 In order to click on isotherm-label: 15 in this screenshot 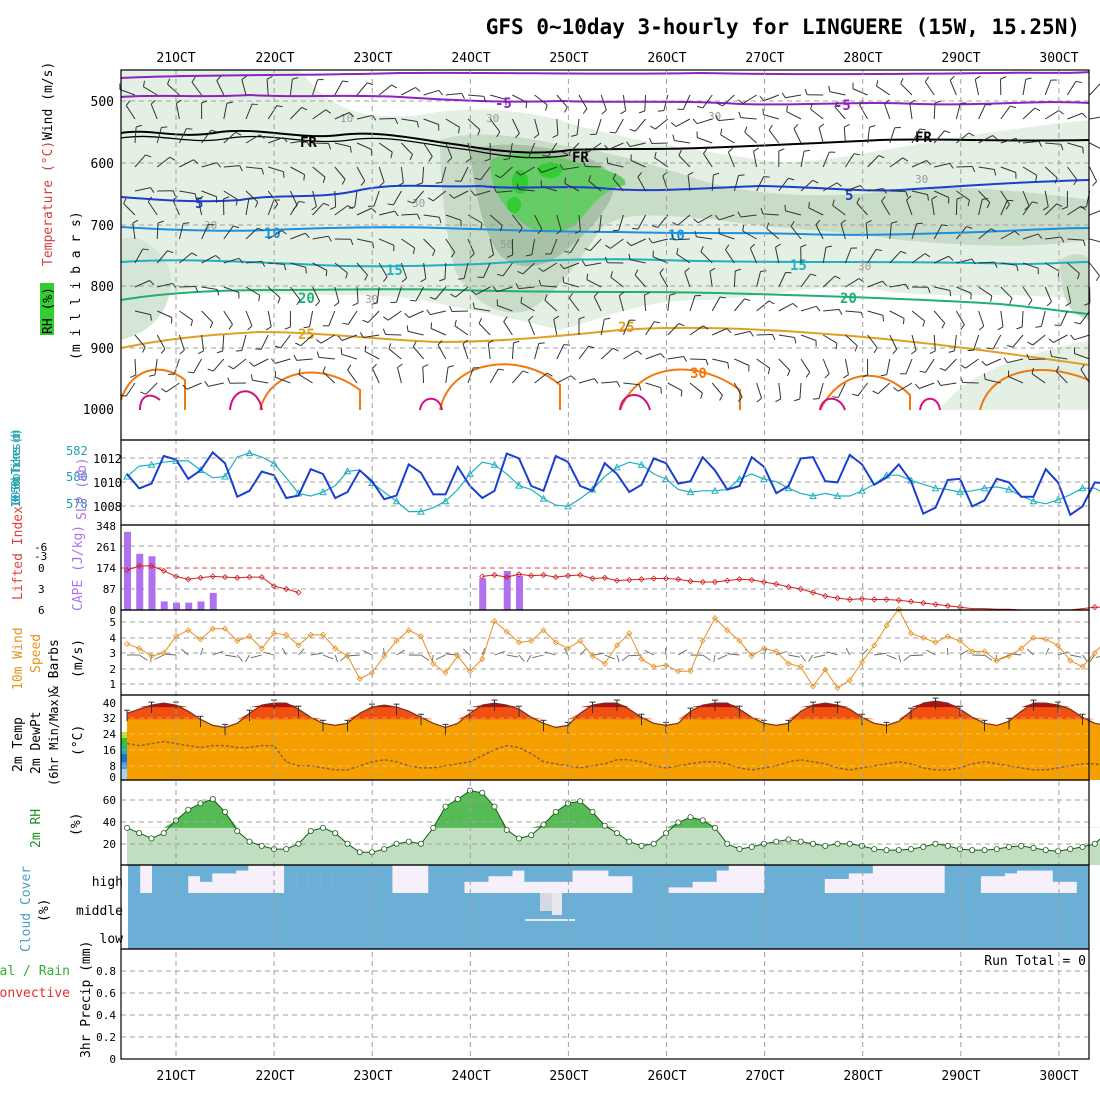, I will do `click(798, 266)`.